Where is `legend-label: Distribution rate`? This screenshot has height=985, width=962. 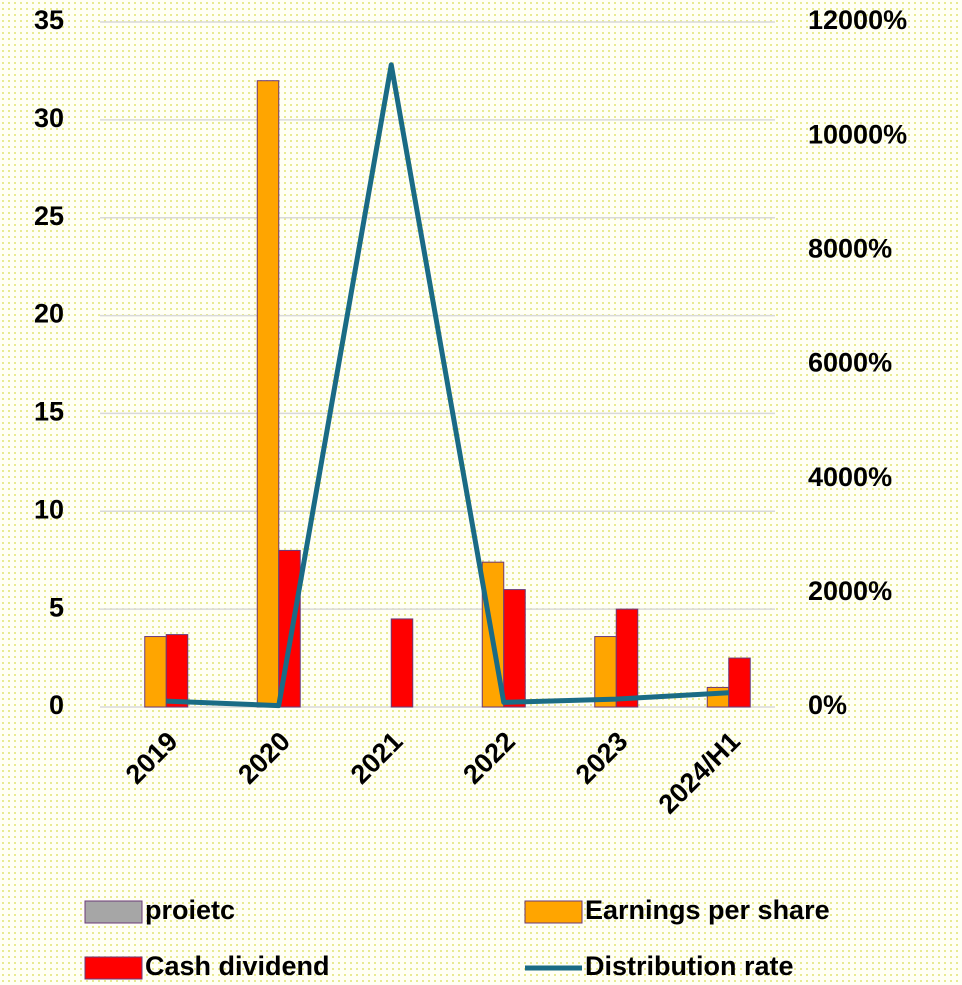
legend-label: Distribution rate is located at coordinates (689, 966).